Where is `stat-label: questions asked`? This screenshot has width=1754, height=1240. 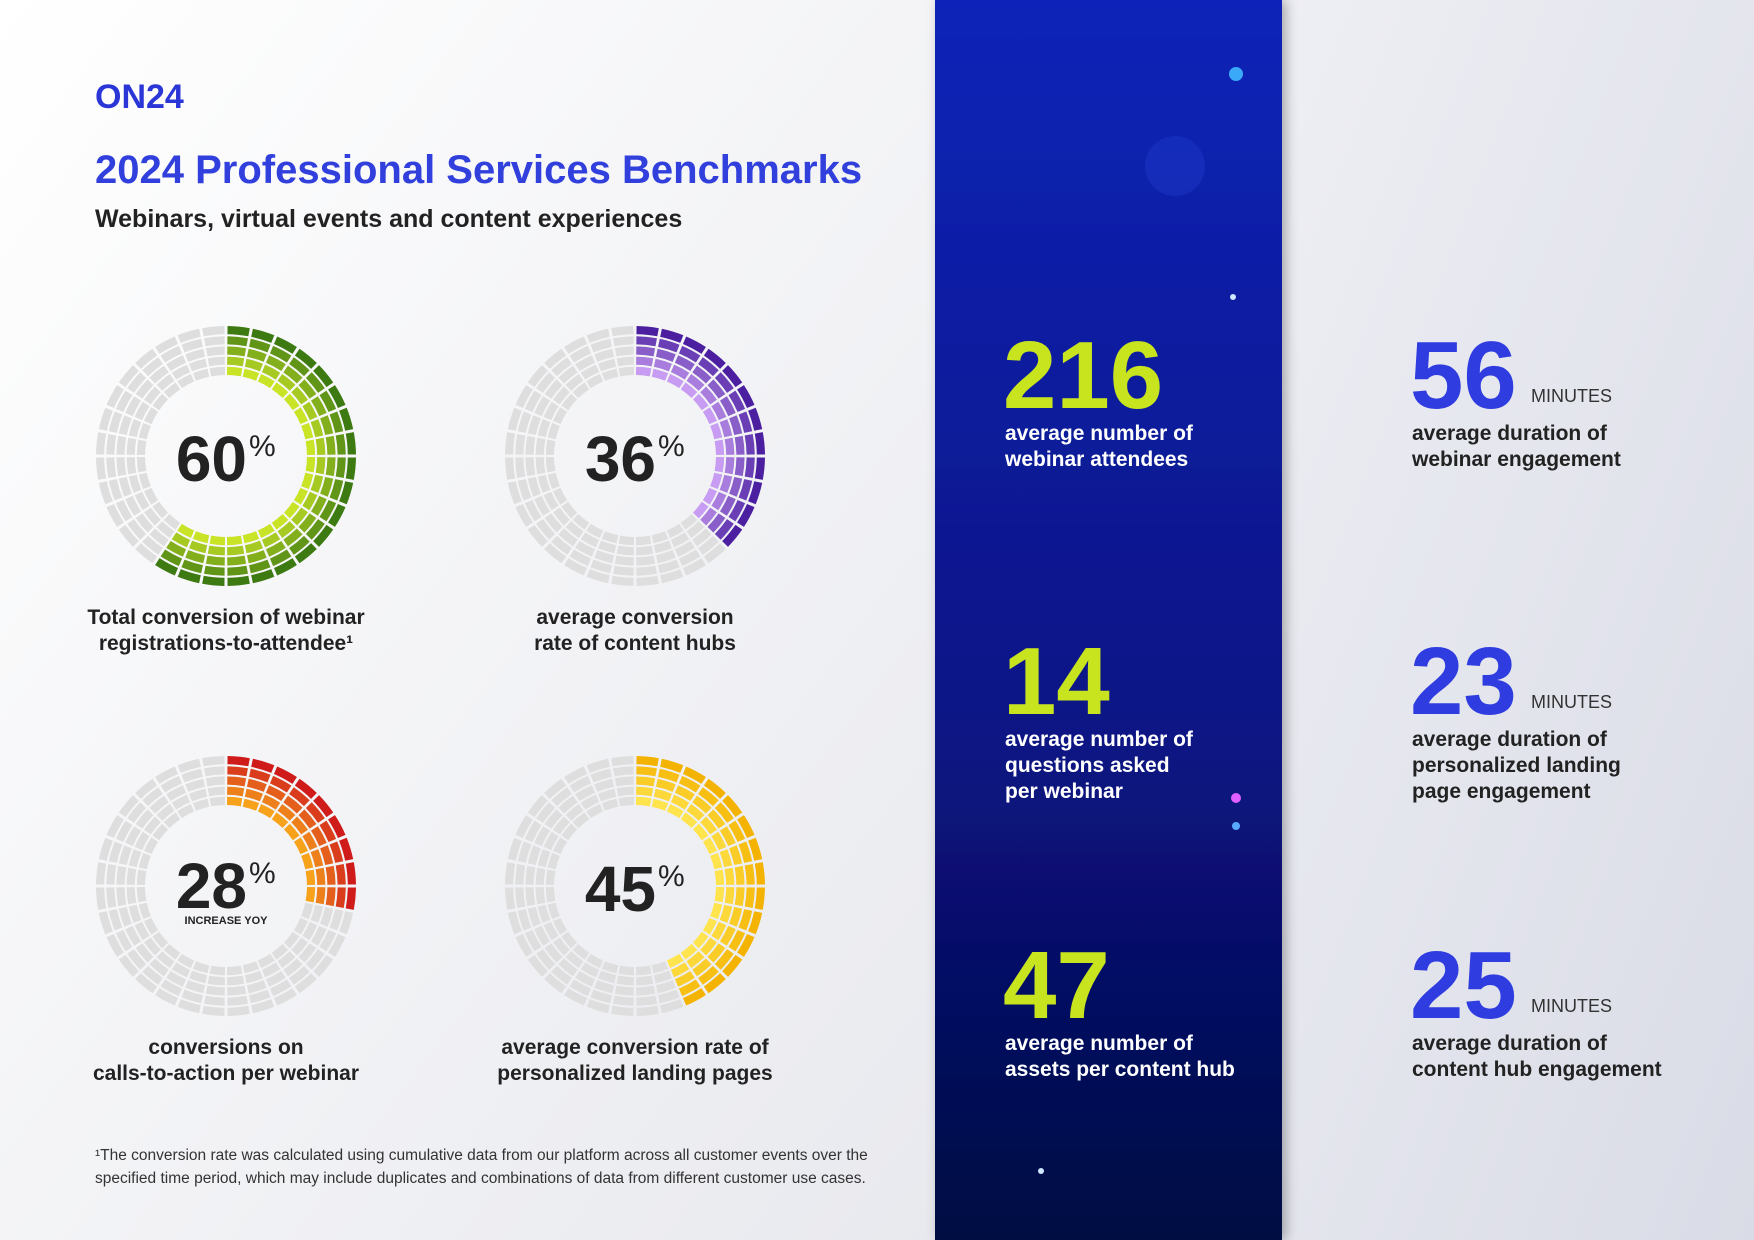 stat-label: questions asked is located at coordinates (1087, 765).